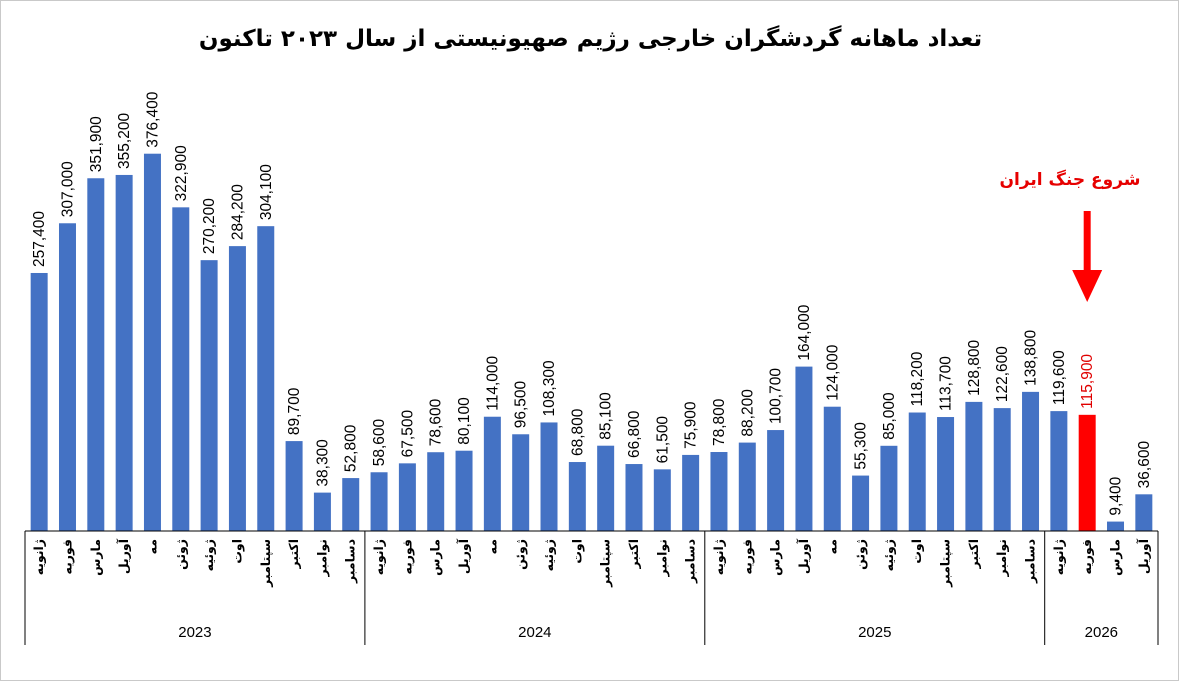 The width and height of the screenshot is (1181, 683). What do you see at coordinates (606, 416) in the screenshot?
I see `value-label-20: 85,100` at bounding box center [606, 416].